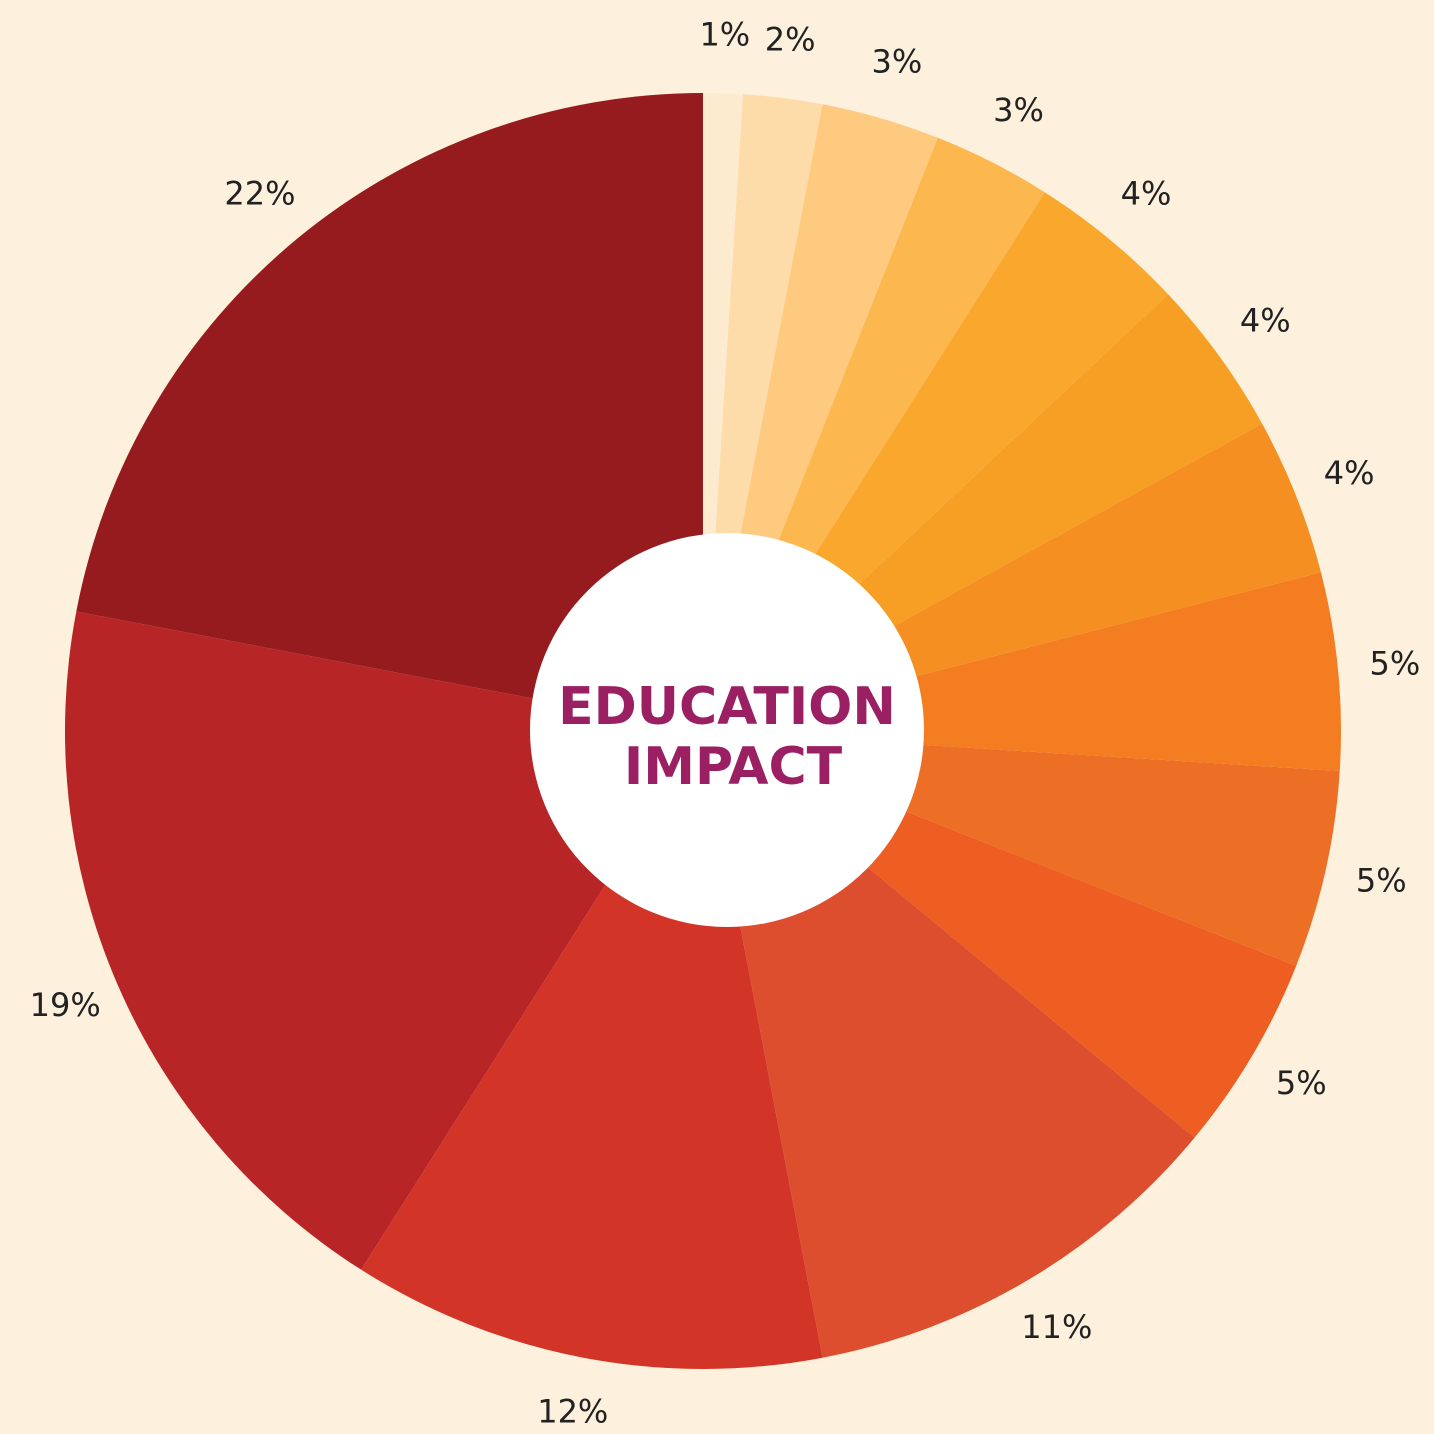 This screenshot has height=1434, width=1434. I want to click on donut-hole, so click(727, 730).